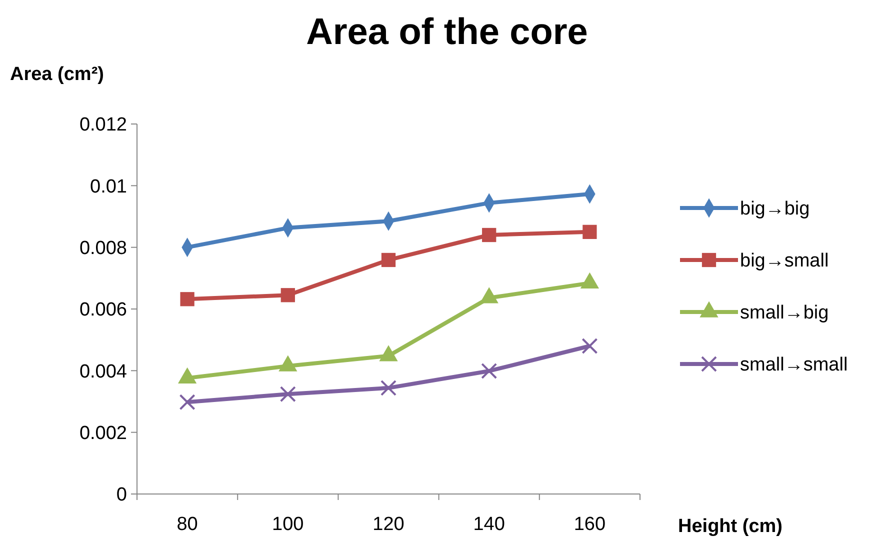 This screenshot has height=543, width=878. What do you see at coordinates (489, 524) in the screenshot?
I see `x-tick-label: 140` at bounding box center [489, 524].